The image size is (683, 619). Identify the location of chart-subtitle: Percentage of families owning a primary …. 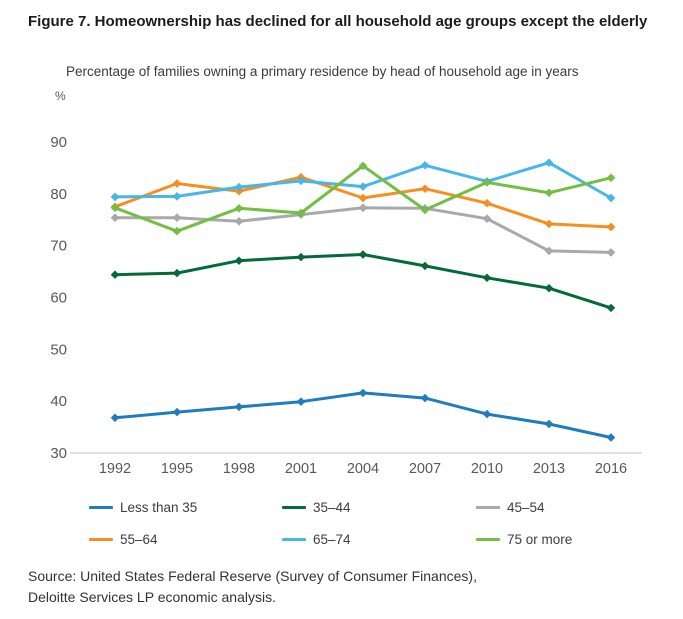
(322, 71).